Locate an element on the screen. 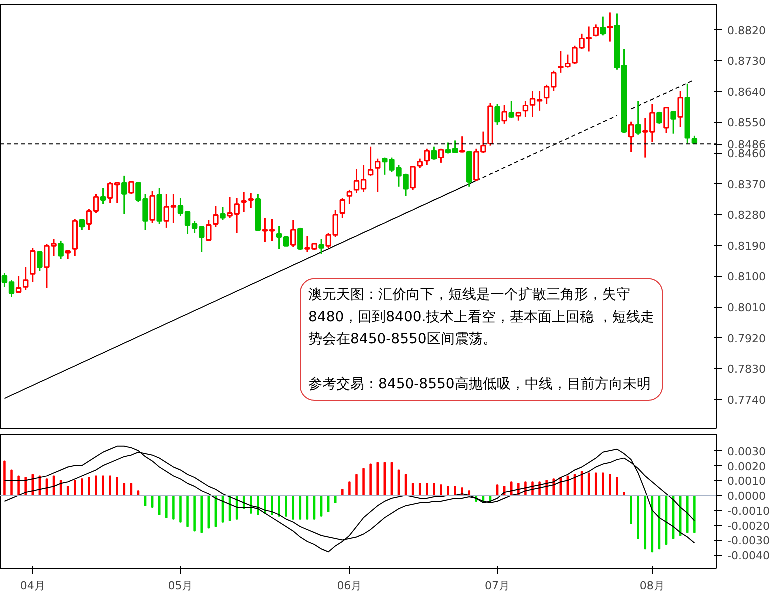 This screenshot has width=772, height=595. y-tick-label: 0.0000 is located at coordinates (747, 497).